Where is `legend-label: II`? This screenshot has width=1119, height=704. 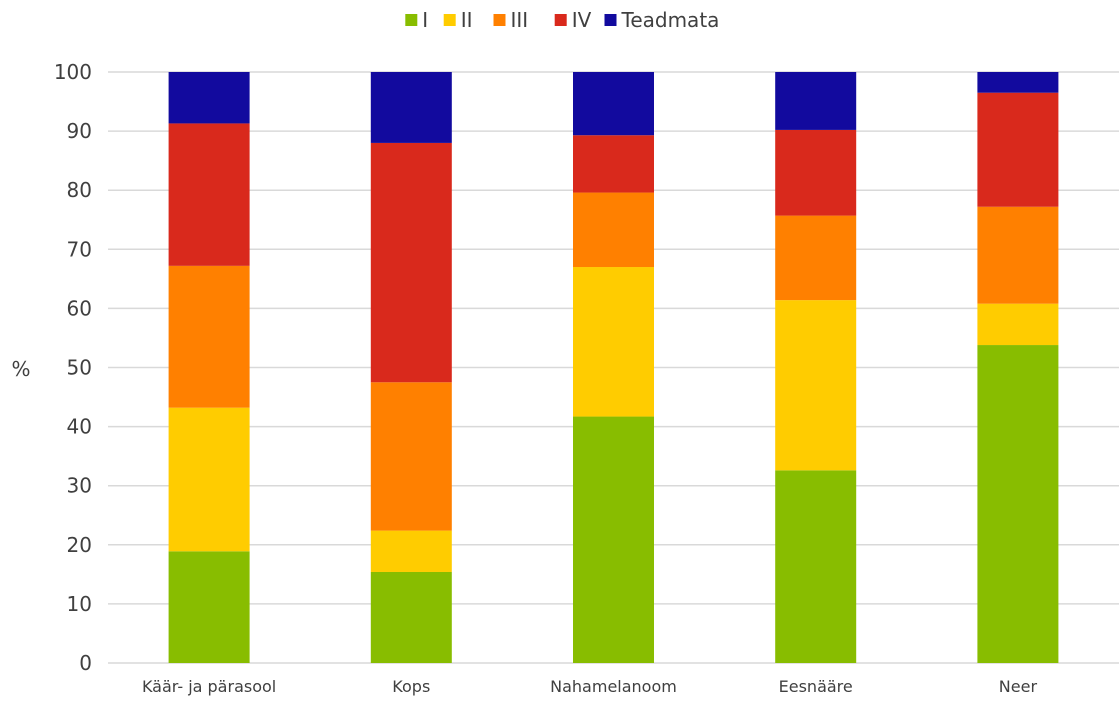
legend-label: II is located at coordinates (467, 20).